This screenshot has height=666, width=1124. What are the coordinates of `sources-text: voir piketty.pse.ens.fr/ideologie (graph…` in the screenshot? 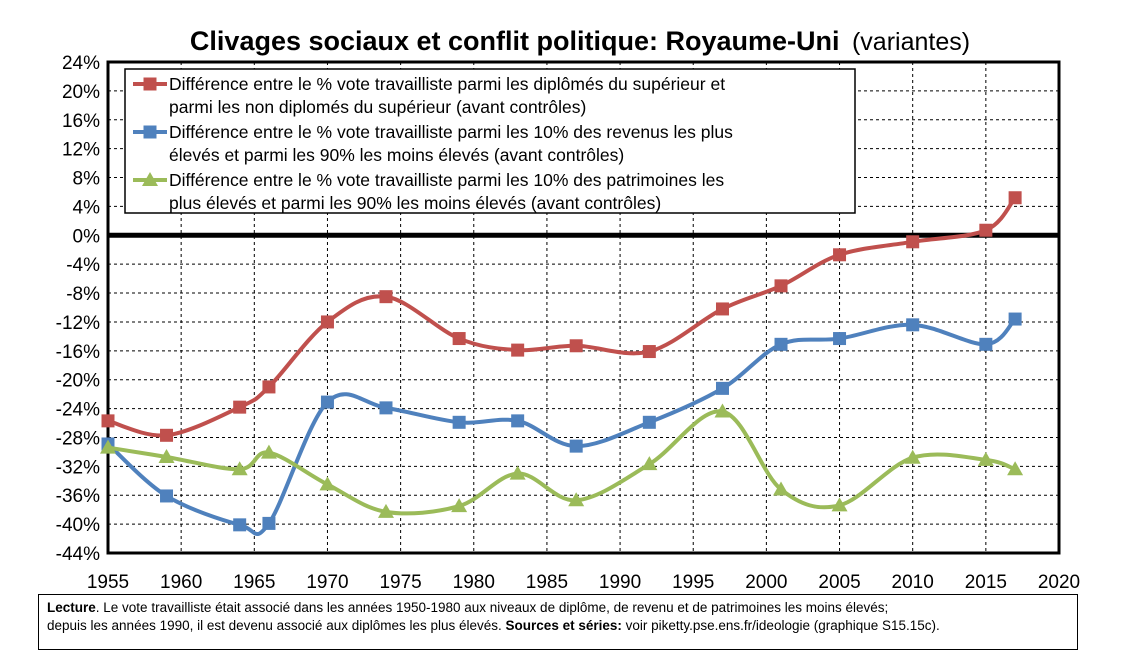 It's located at (782, 625).